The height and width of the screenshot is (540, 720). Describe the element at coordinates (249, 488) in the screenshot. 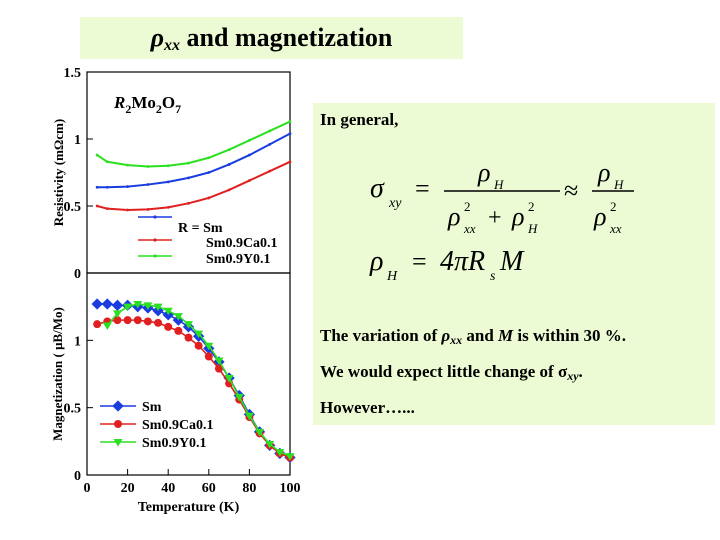

I see `x-tick-label: 80` at that location.